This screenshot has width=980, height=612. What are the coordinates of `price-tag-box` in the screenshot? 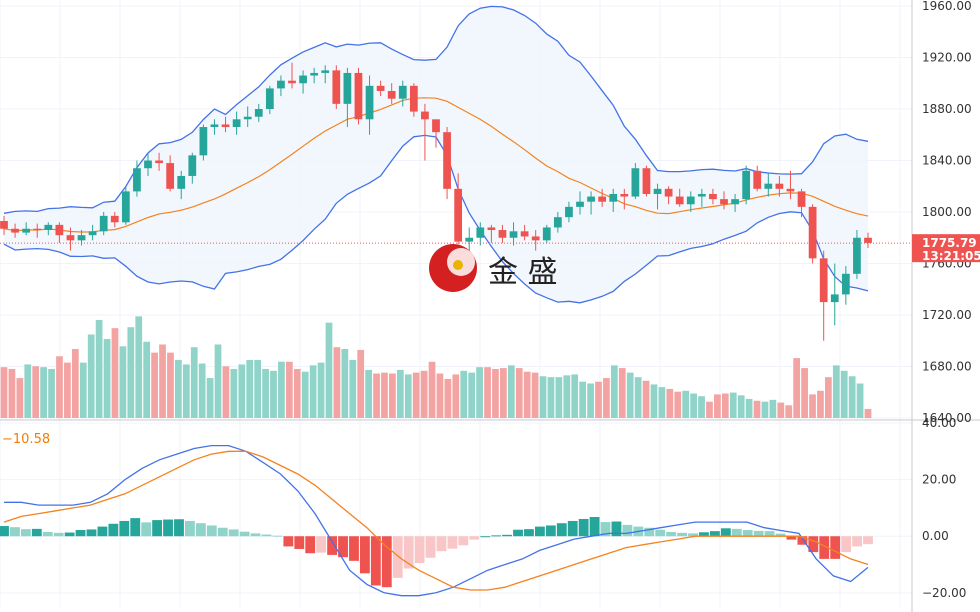 It's located at (946, 248).